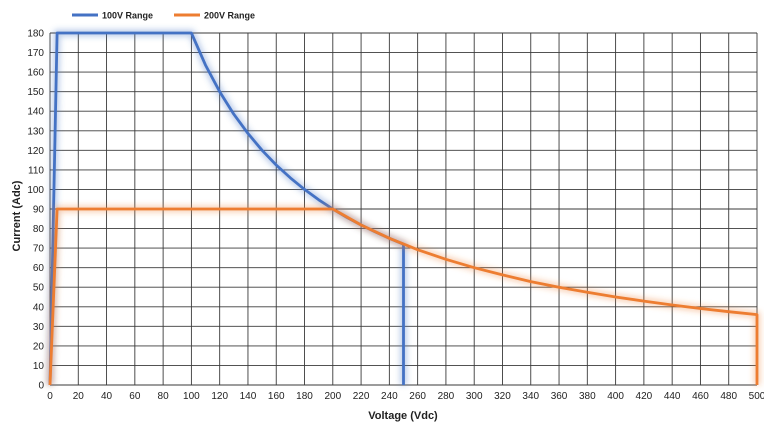  I want to click on y-tick-label: 170, so click(35, 53).